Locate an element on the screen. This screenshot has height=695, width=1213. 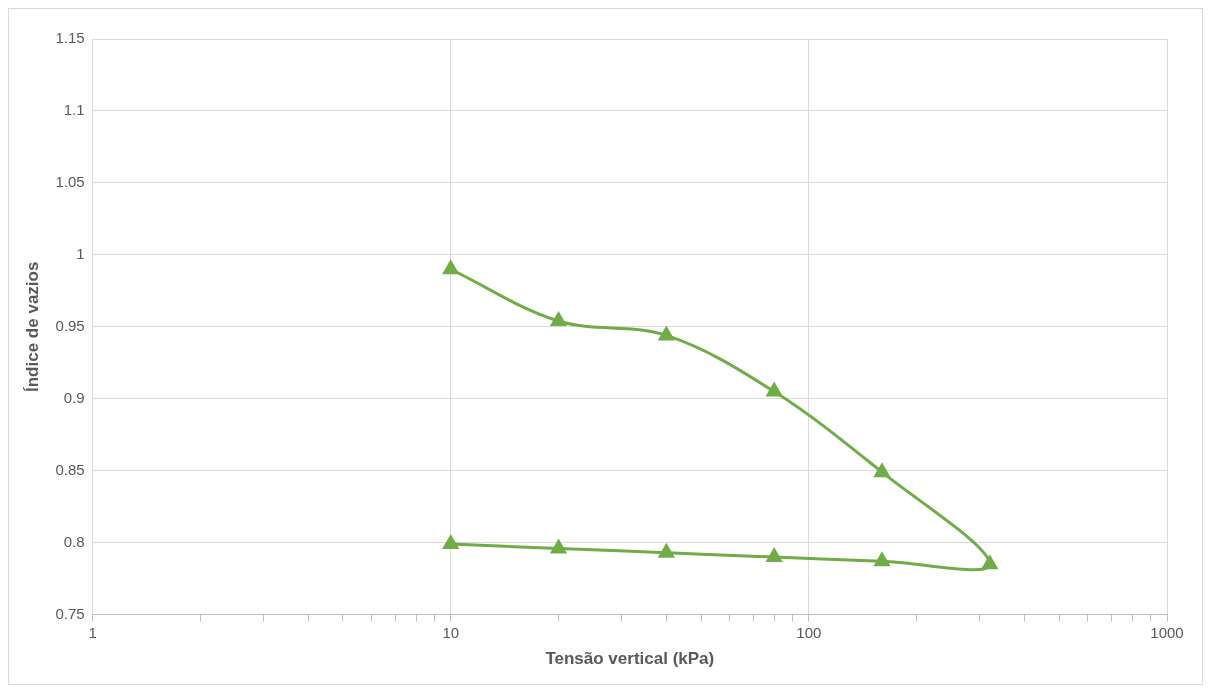
y-tick-label: 1 is located at coordinates (80, 253).